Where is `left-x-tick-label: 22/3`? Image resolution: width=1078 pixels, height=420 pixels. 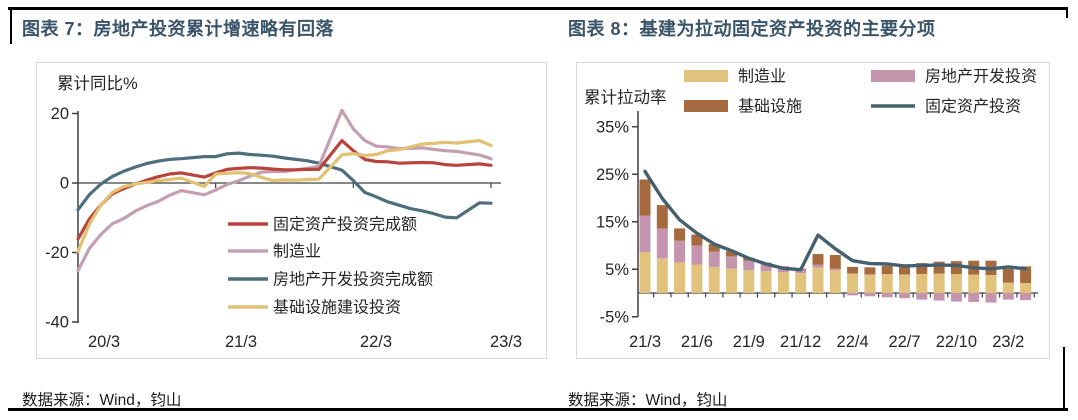
left-x-tick-label: 22/3 is located at coordinates (376, 342).